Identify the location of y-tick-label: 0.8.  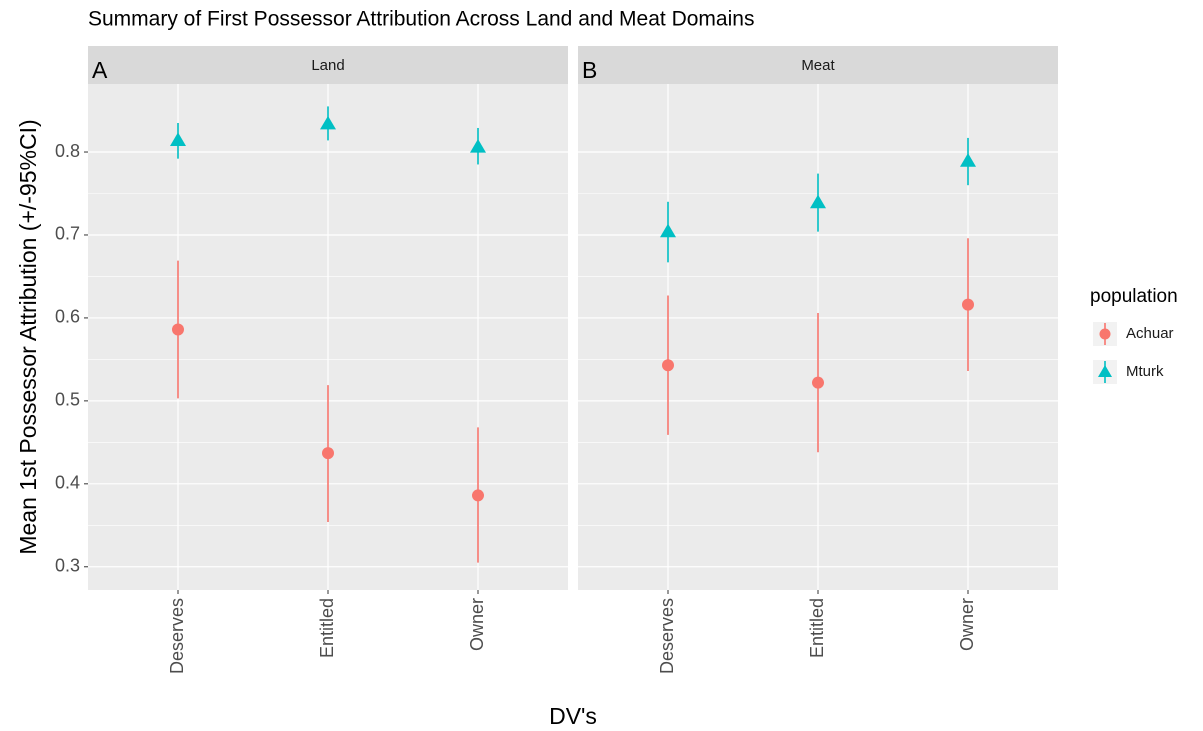
(67, 151).